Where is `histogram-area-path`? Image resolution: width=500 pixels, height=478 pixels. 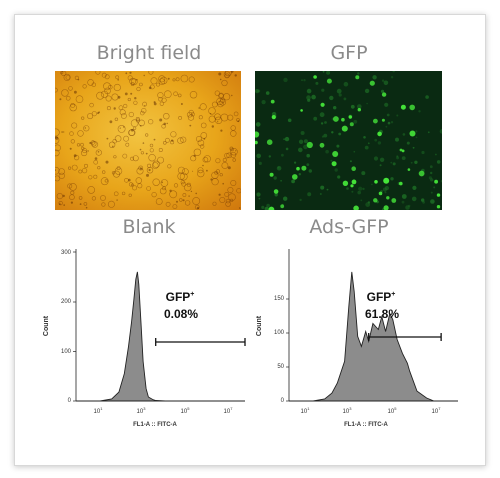 histogram-area-path is located at coordinates (160, 336).